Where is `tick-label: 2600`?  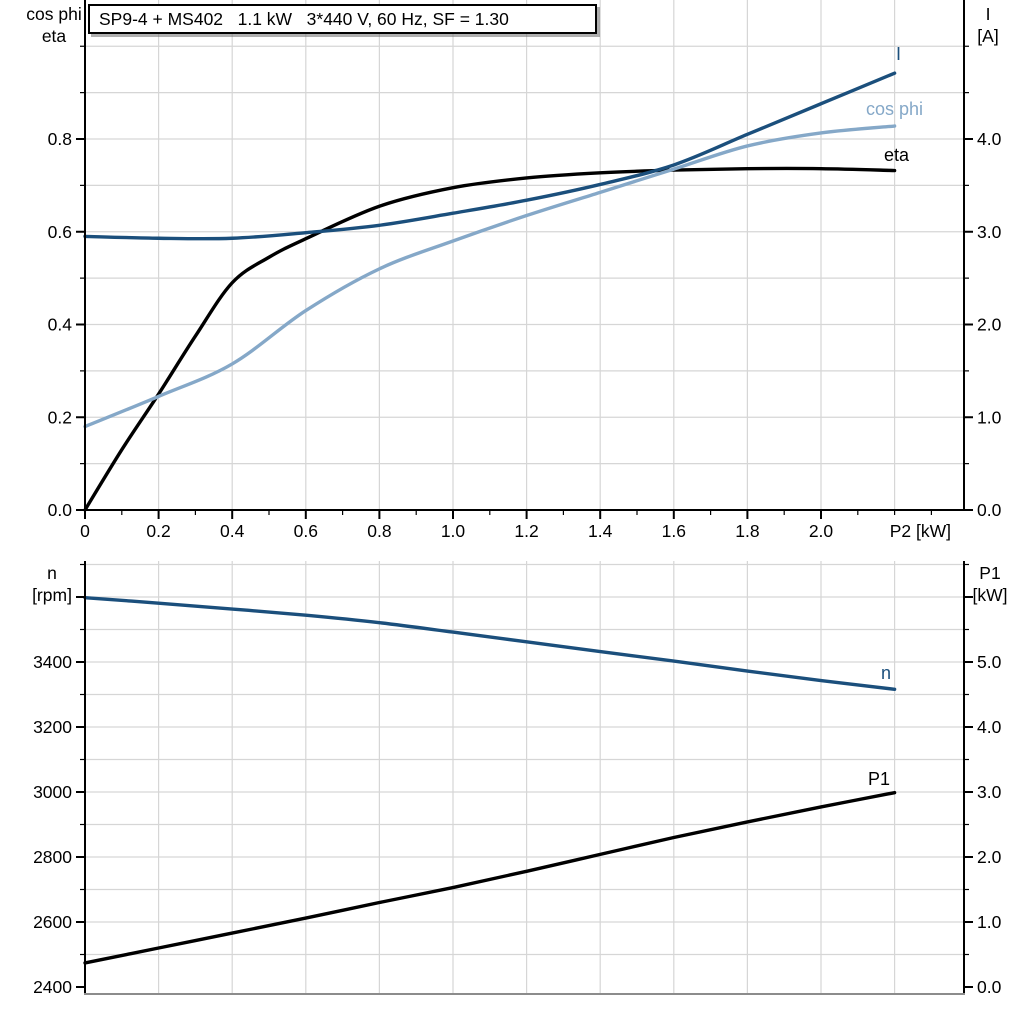 tick-label: 2600 is located at coordinates (52, 922).